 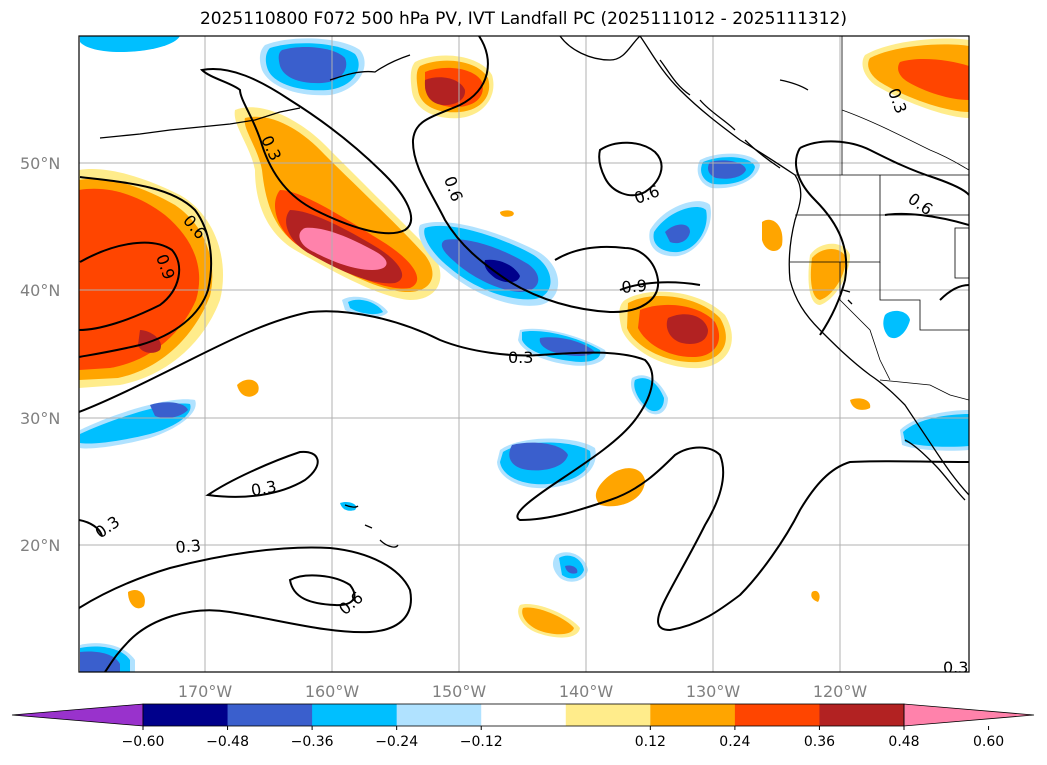 I want to click on lat-labels: 50°N 40°N 30°N 20°N, so click(x=40, y=354).